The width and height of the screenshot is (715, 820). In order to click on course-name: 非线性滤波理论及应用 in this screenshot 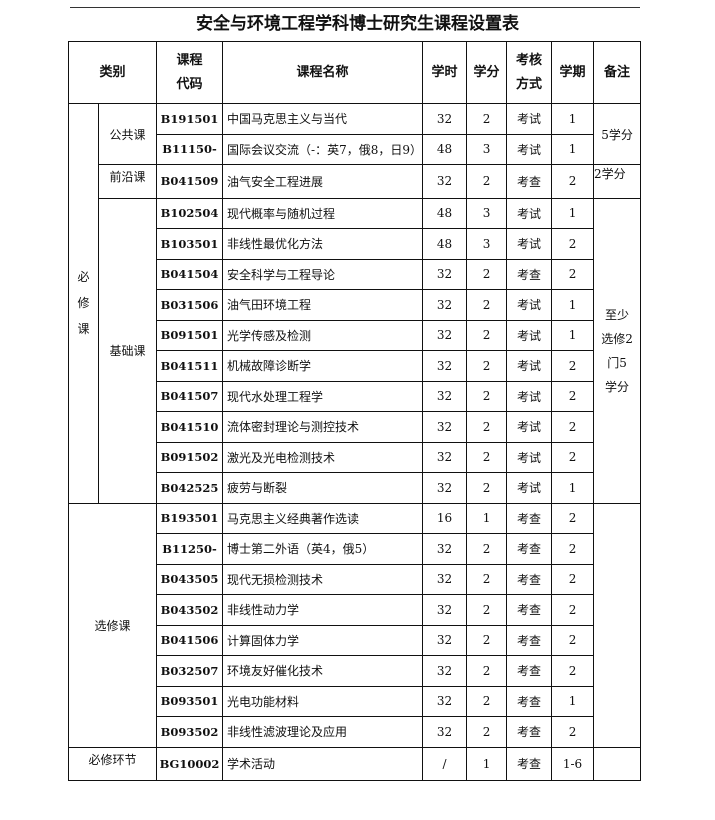, I will do `click(323, 732)`.